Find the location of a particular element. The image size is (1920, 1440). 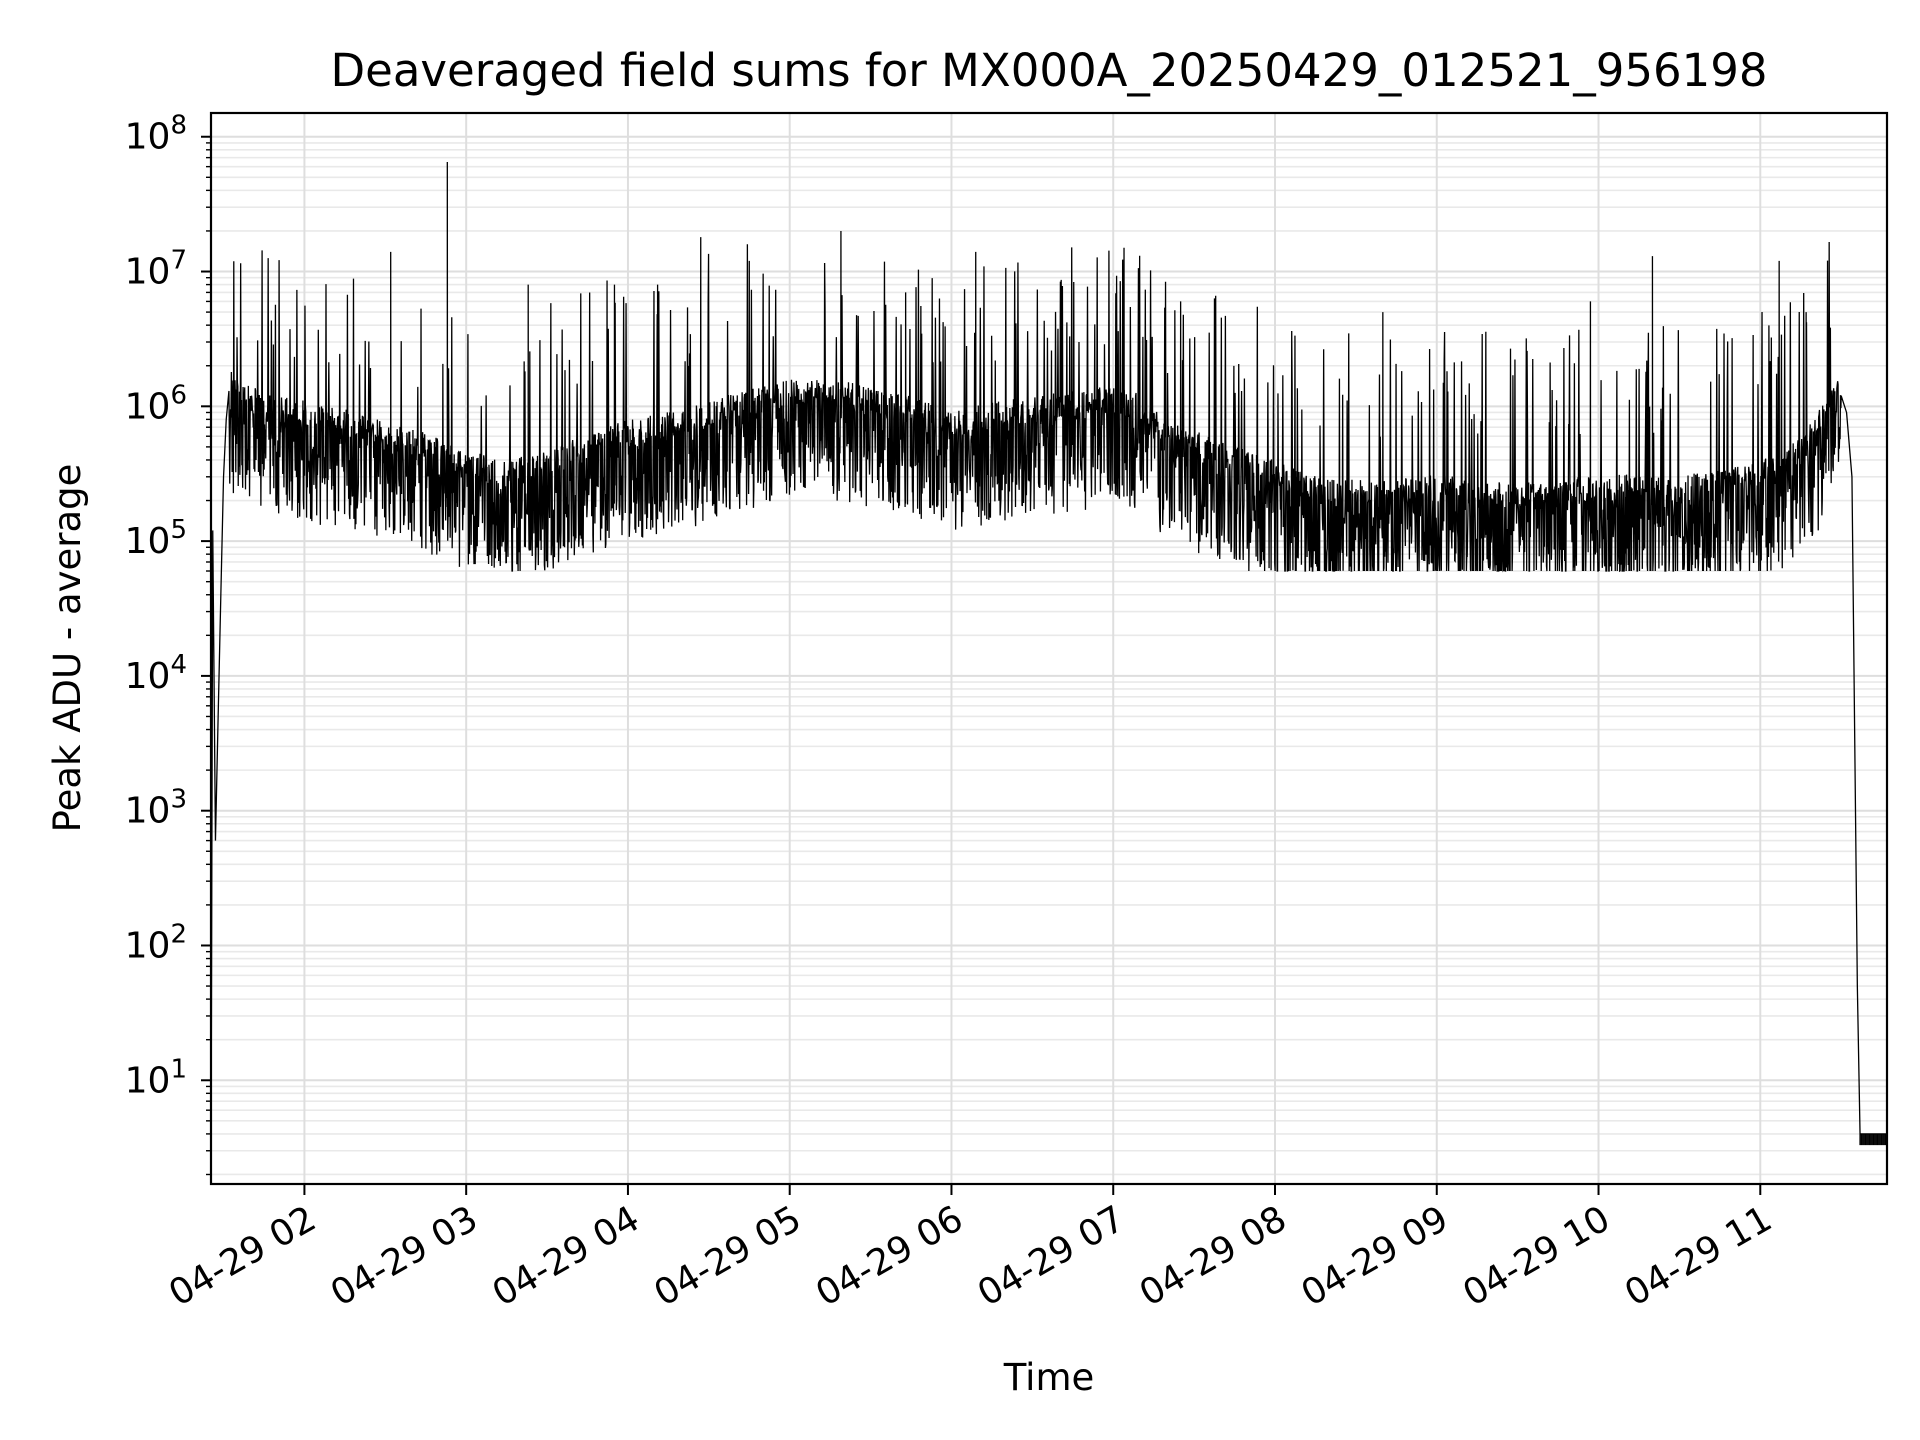

x-axis-label: Time is located at coordinates (1049, 1377).